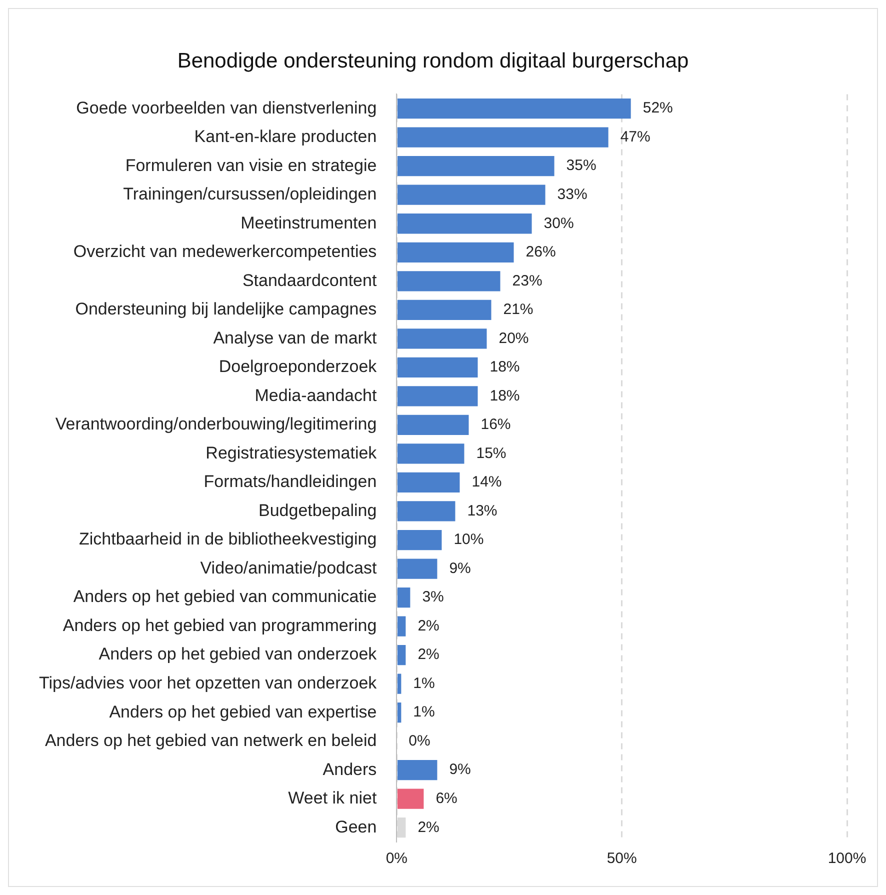  I want to click on data-label: 16%, so click(495, 425).